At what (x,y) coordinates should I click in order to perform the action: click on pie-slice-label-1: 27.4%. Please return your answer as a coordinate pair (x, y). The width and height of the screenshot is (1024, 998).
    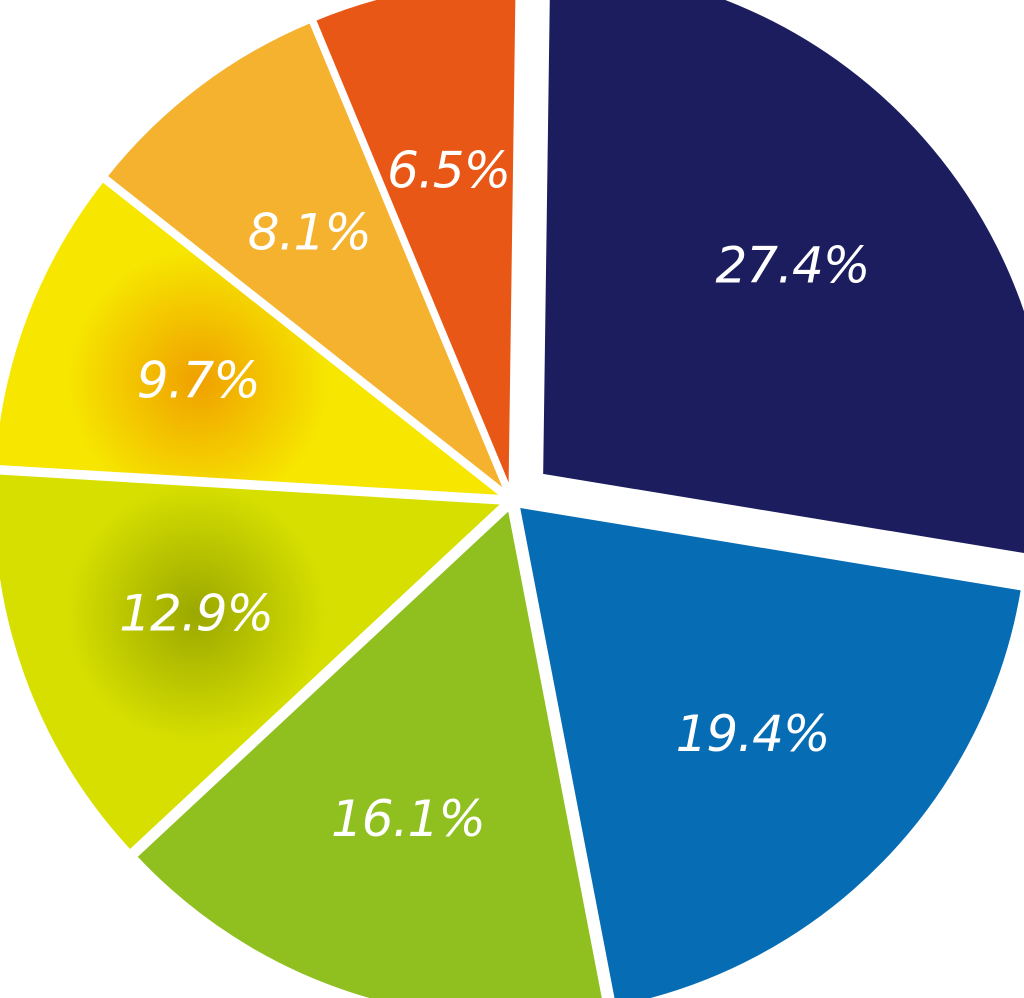
    Looking at the image, I should click on (792, 265).